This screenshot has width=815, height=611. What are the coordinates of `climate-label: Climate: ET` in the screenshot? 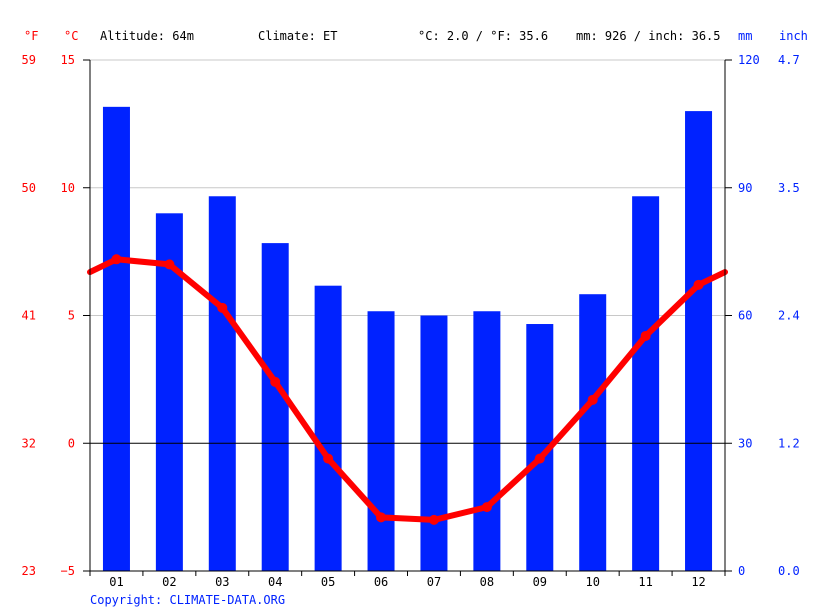 It's located at (297, 36).